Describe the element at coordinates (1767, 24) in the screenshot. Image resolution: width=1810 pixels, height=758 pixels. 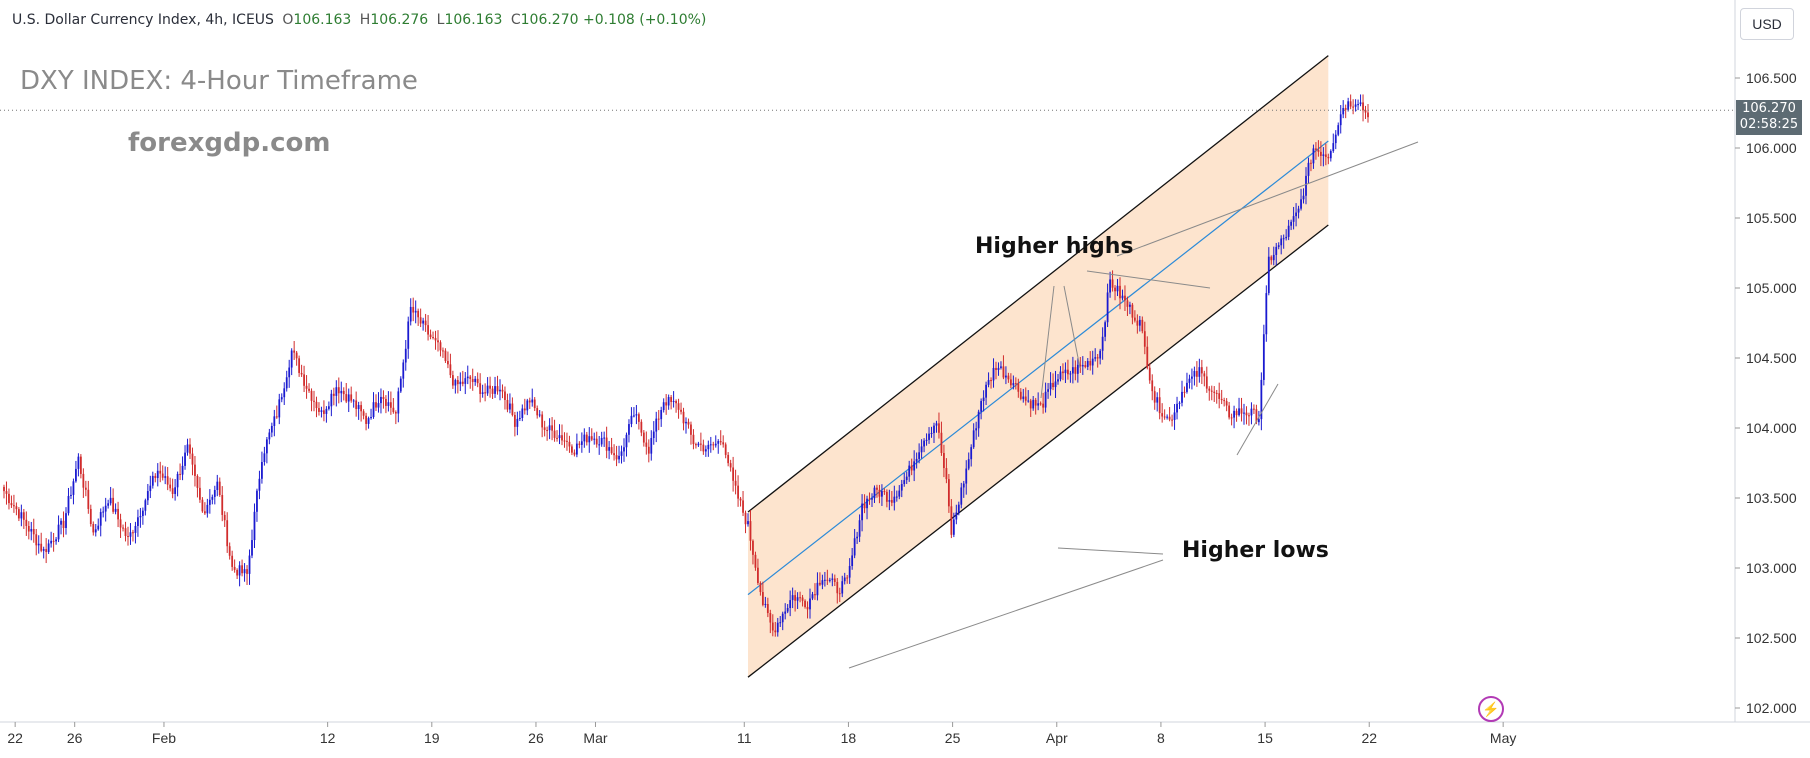
I see `currency-button: USD` at that location.